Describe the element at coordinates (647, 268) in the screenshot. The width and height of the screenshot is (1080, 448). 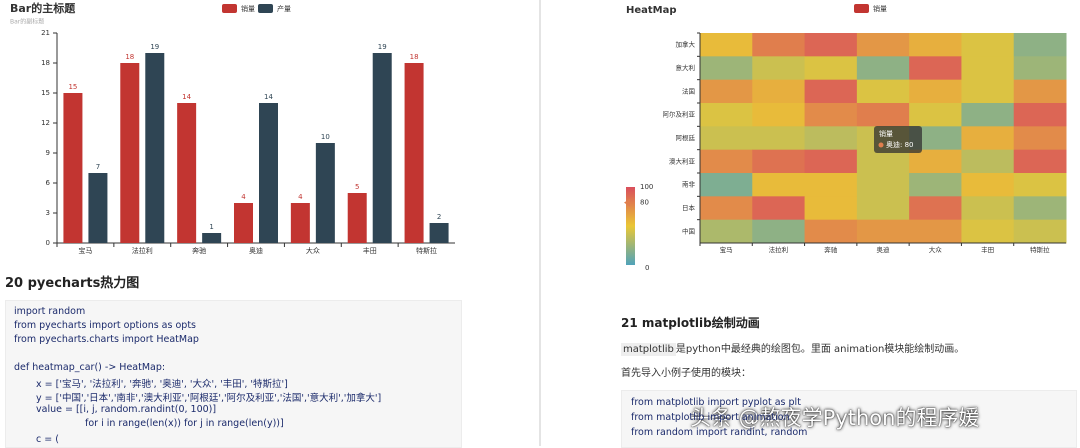
I see `visual-map-min: 0` at that location.